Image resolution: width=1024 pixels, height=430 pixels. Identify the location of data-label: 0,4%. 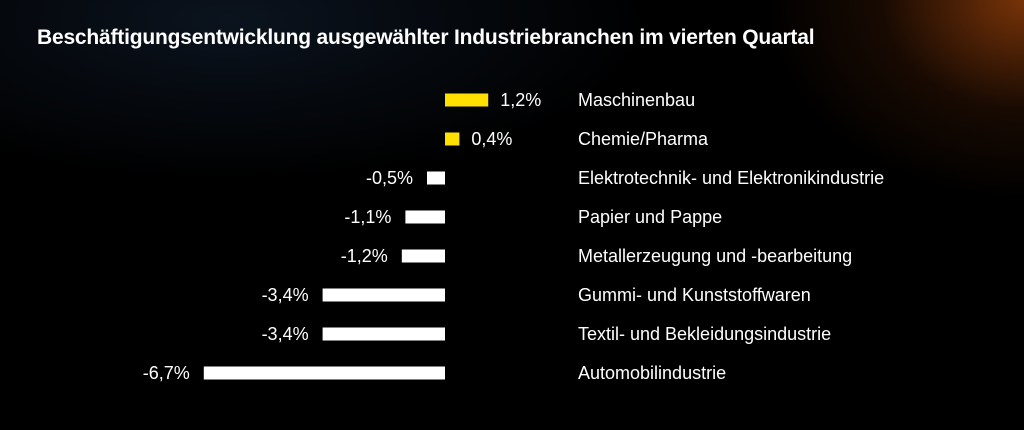
(491, 139).